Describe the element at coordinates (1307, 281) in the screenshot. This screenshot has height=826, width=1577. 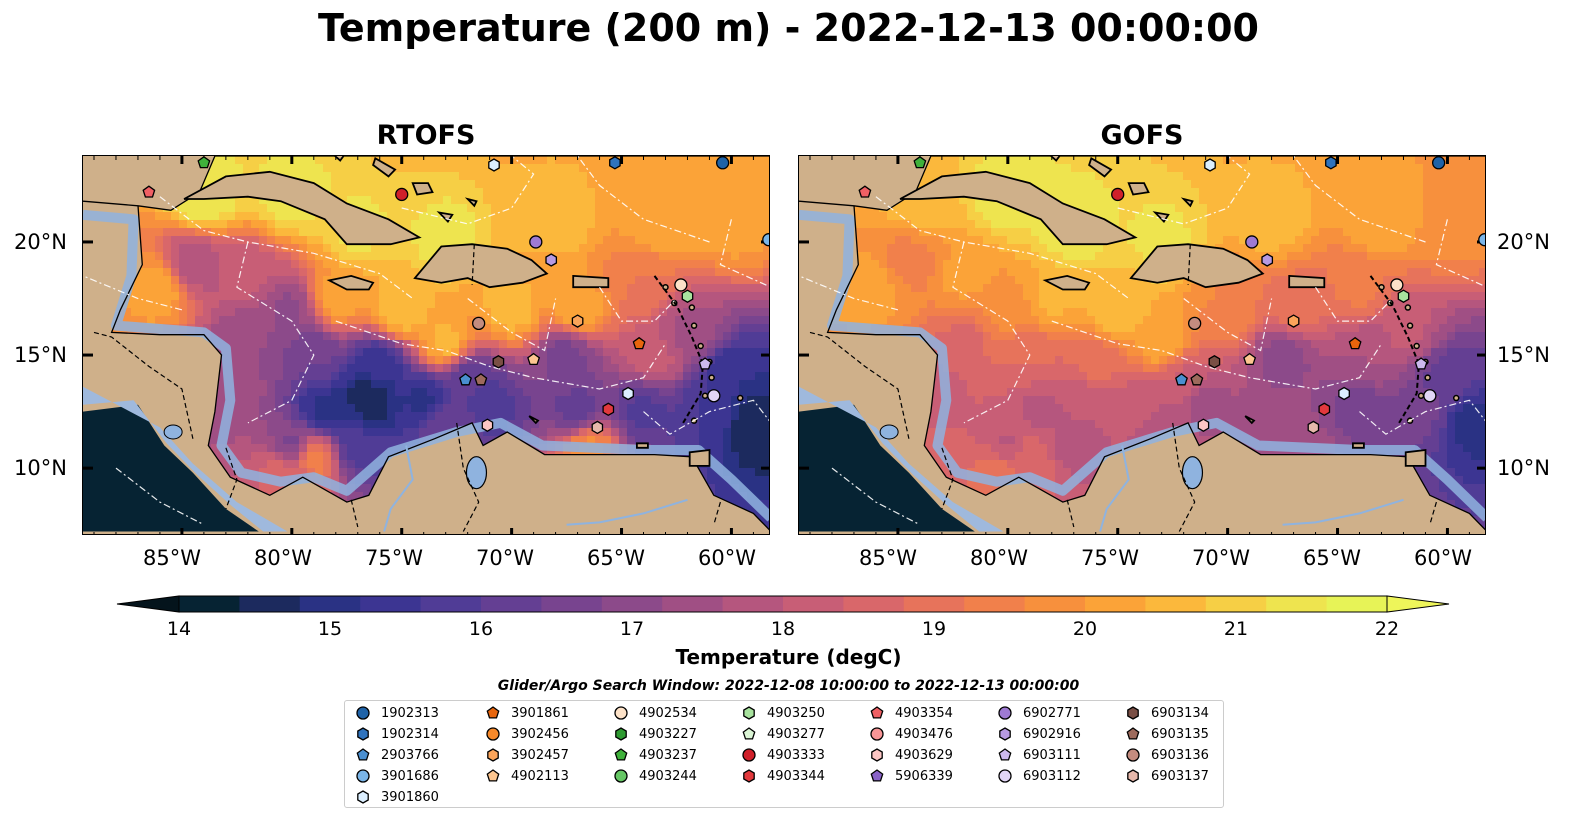
I see `gofs-island-puertorico` at that location.